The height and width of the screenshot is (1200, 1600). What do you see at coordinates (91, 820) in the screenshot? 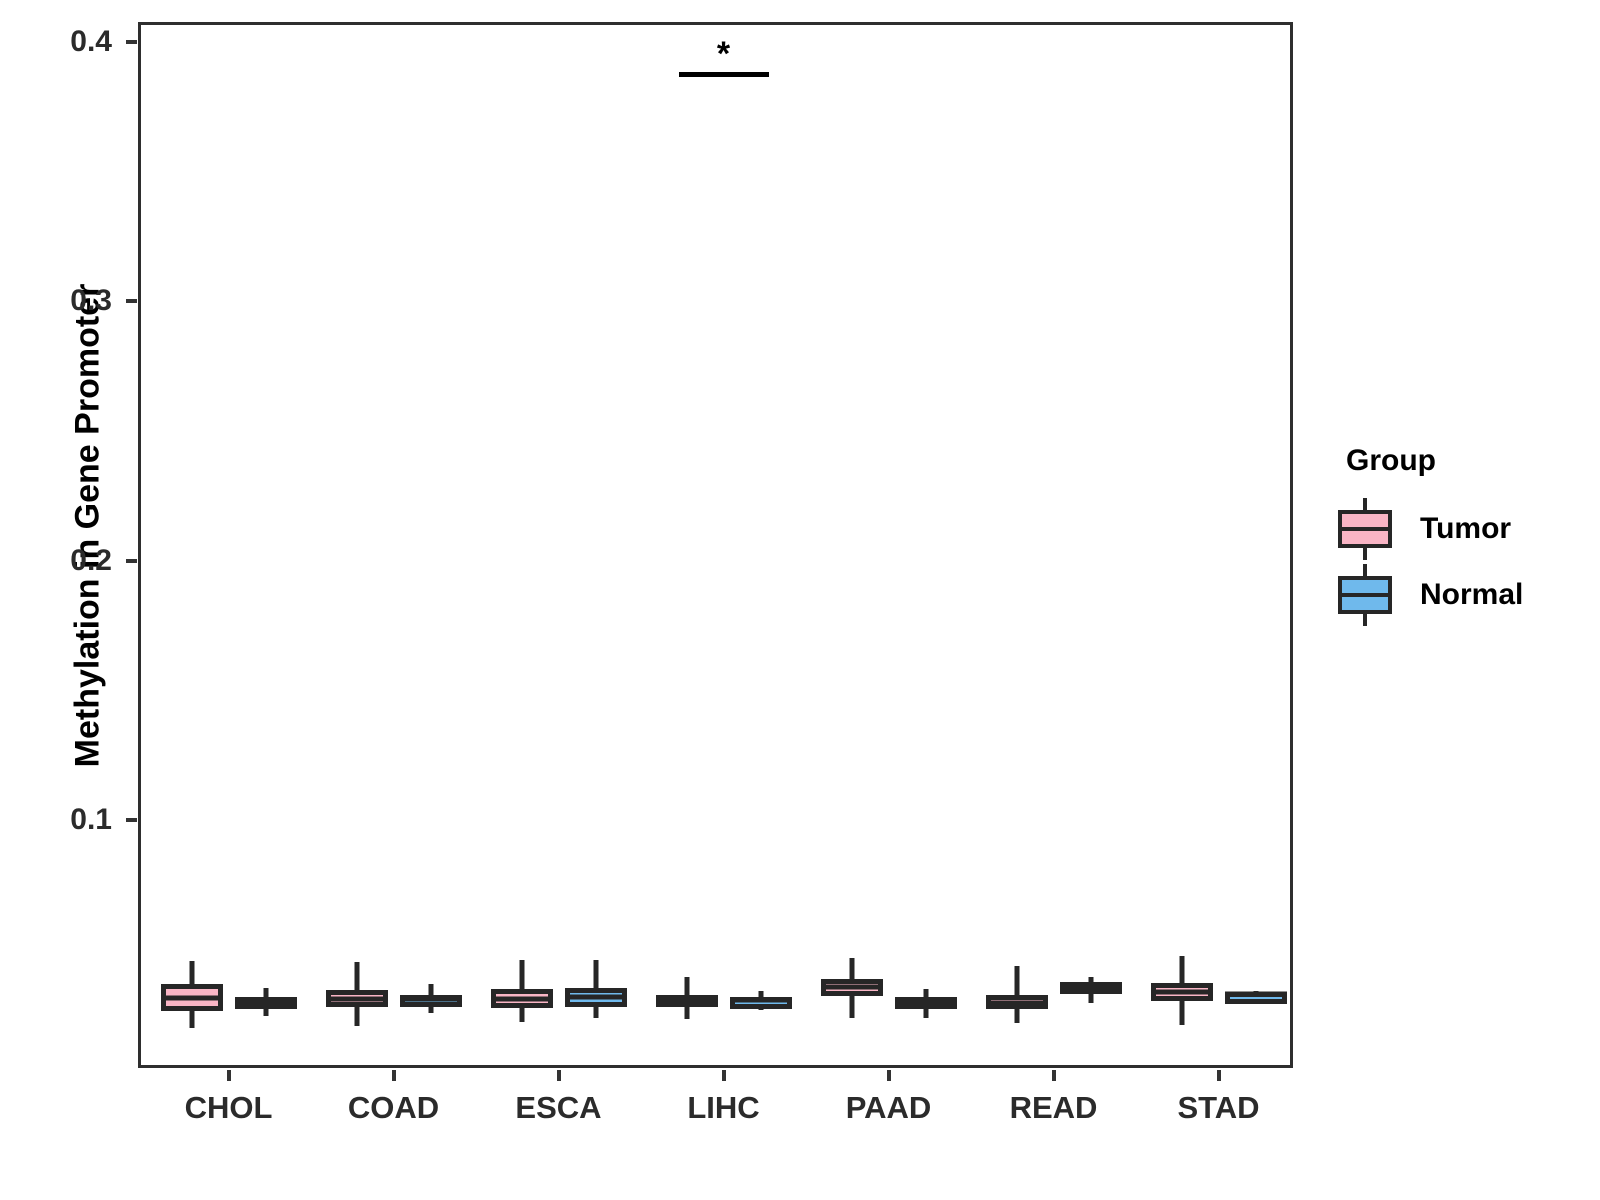
I see `y-tick-label: 0.1` at bounding box center [91, 820].